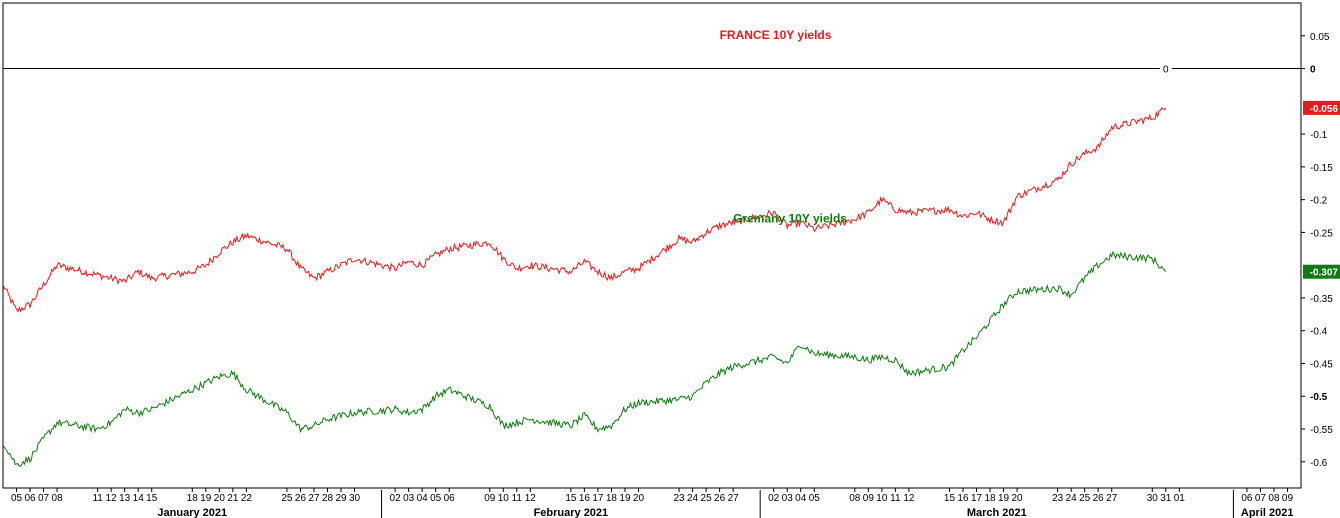 The image size is (1340, 518). What do you see at coordinates (44, 498) in the screenshot?
I see `x-tick-label-2: 07` at bounding box center [44, 498].